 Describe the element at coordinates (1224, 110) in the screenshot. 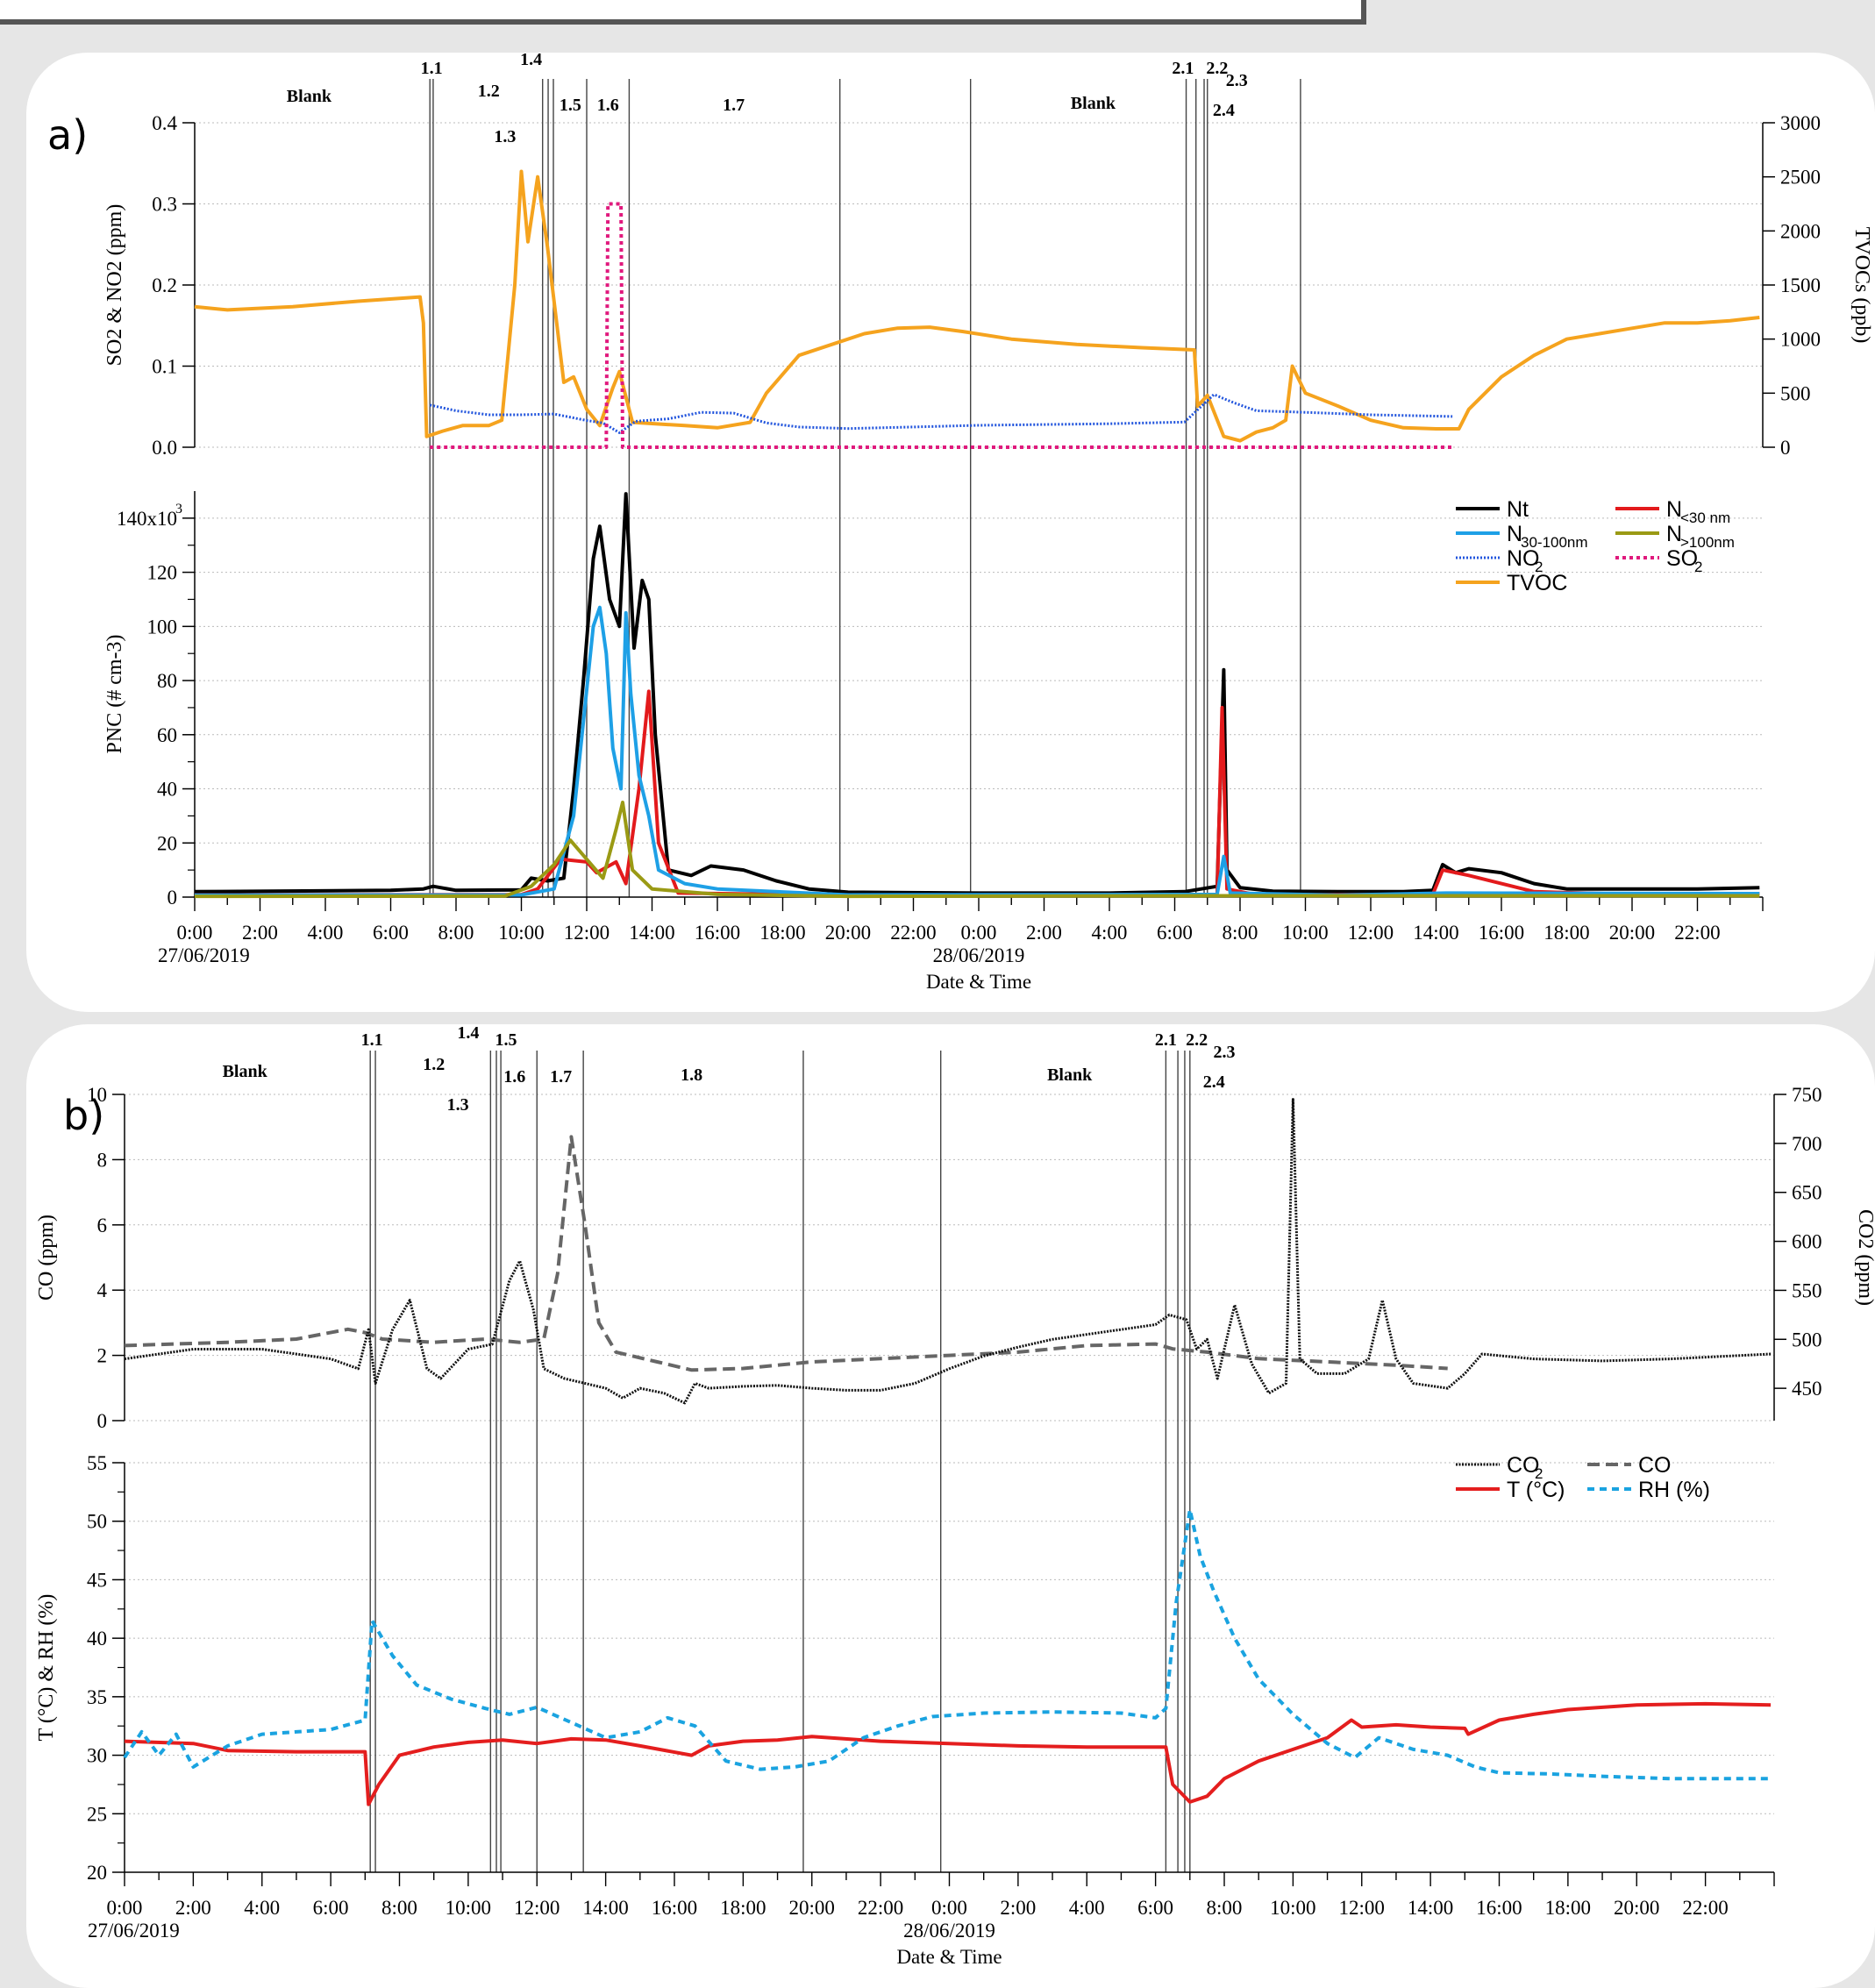

I see `chart-a-phase-label: 2.4` at that location.